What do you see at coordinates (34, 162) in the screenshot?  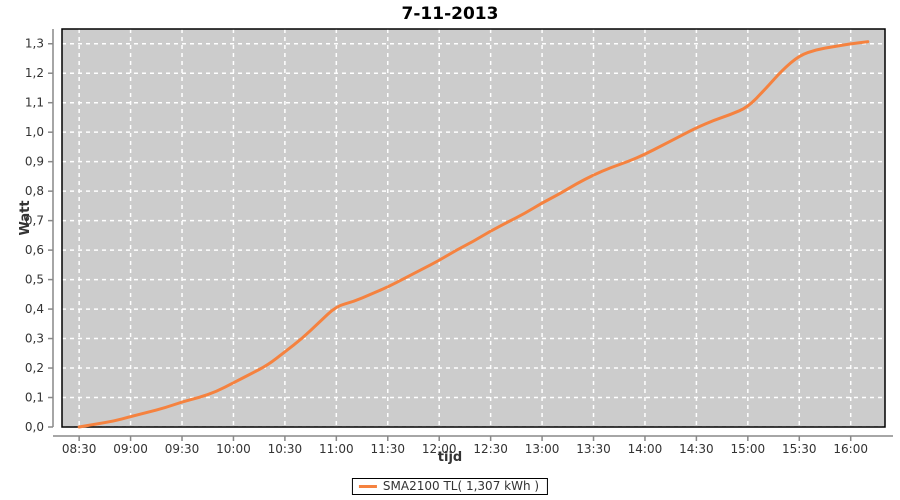 I see `y-tick-label: 0,9` at bounding box center [34, 162].